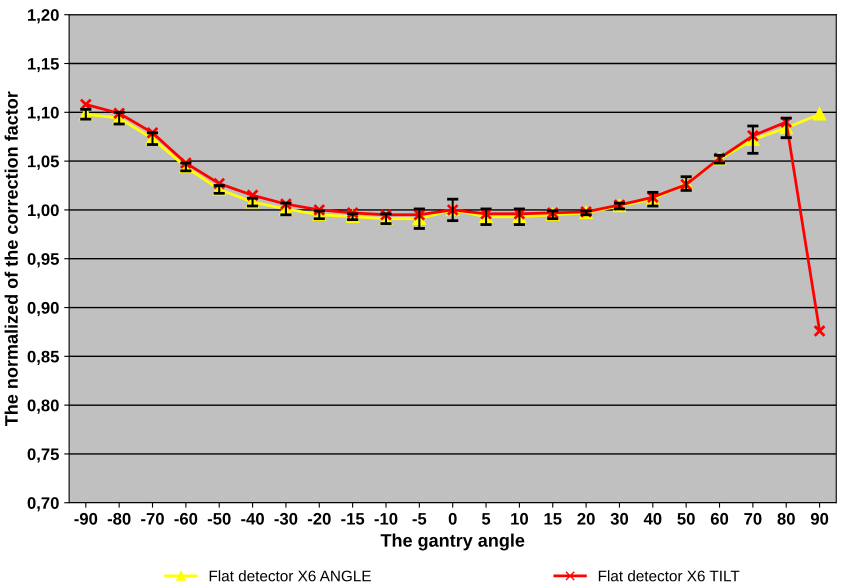 Image resolution: width=843 pixels, height=588 pixels. I want to click on y-tick-label: 1,00, so click(43, 211).